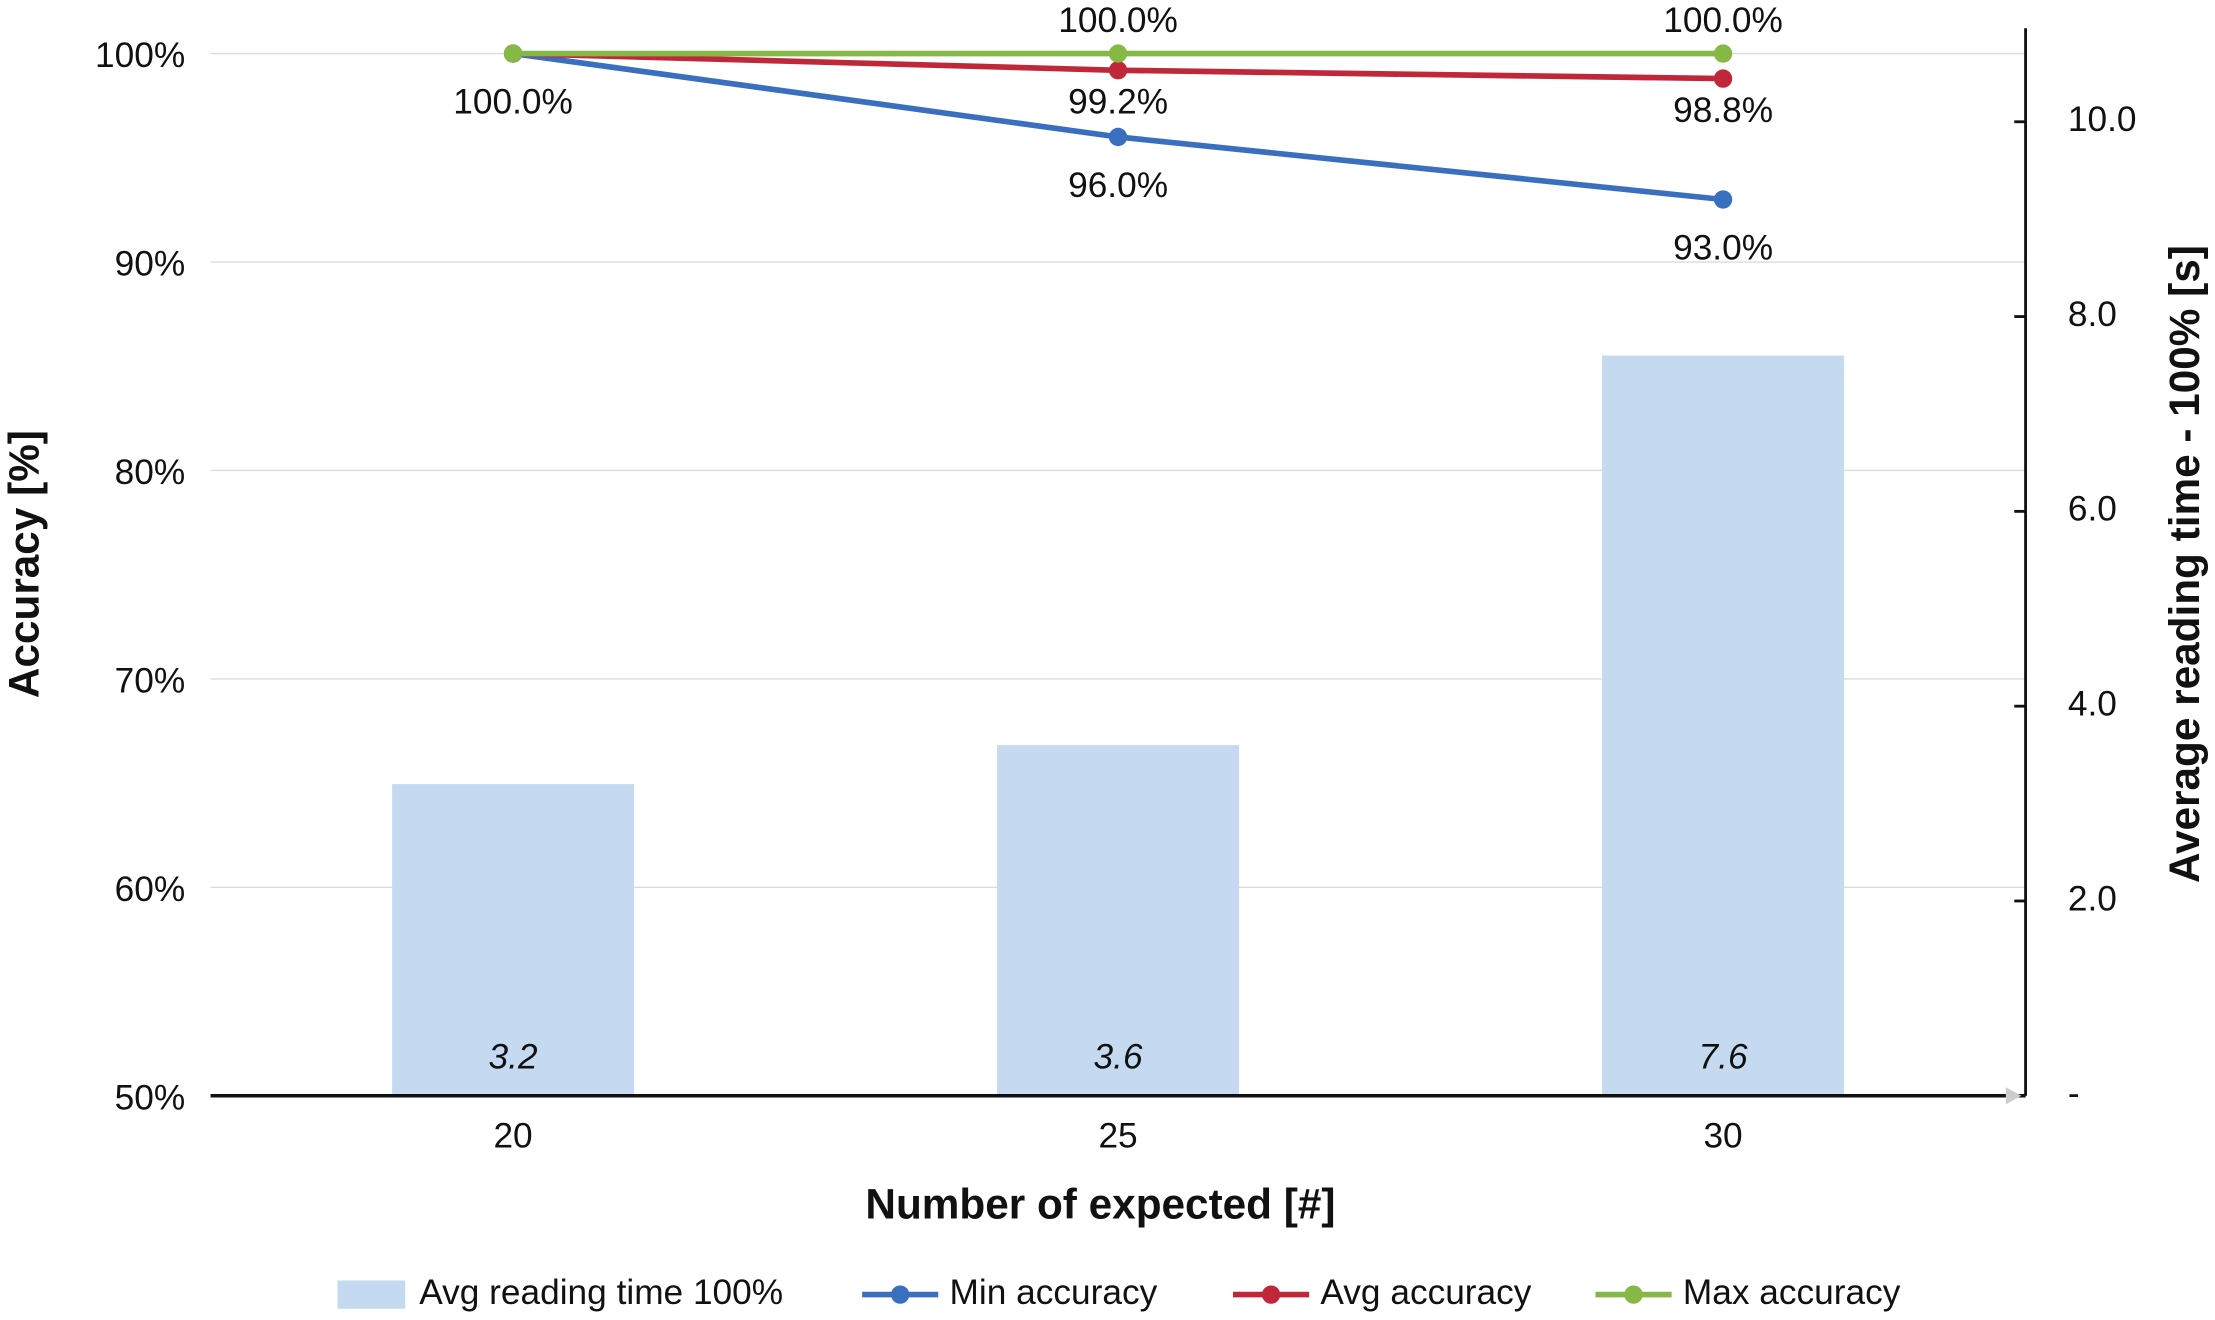 The height and width of the screenshot is (1320, 2215). Describe the element at coordinates (1722, 1135) in the screenshot. I see `x-tick-label: 30` at that location.